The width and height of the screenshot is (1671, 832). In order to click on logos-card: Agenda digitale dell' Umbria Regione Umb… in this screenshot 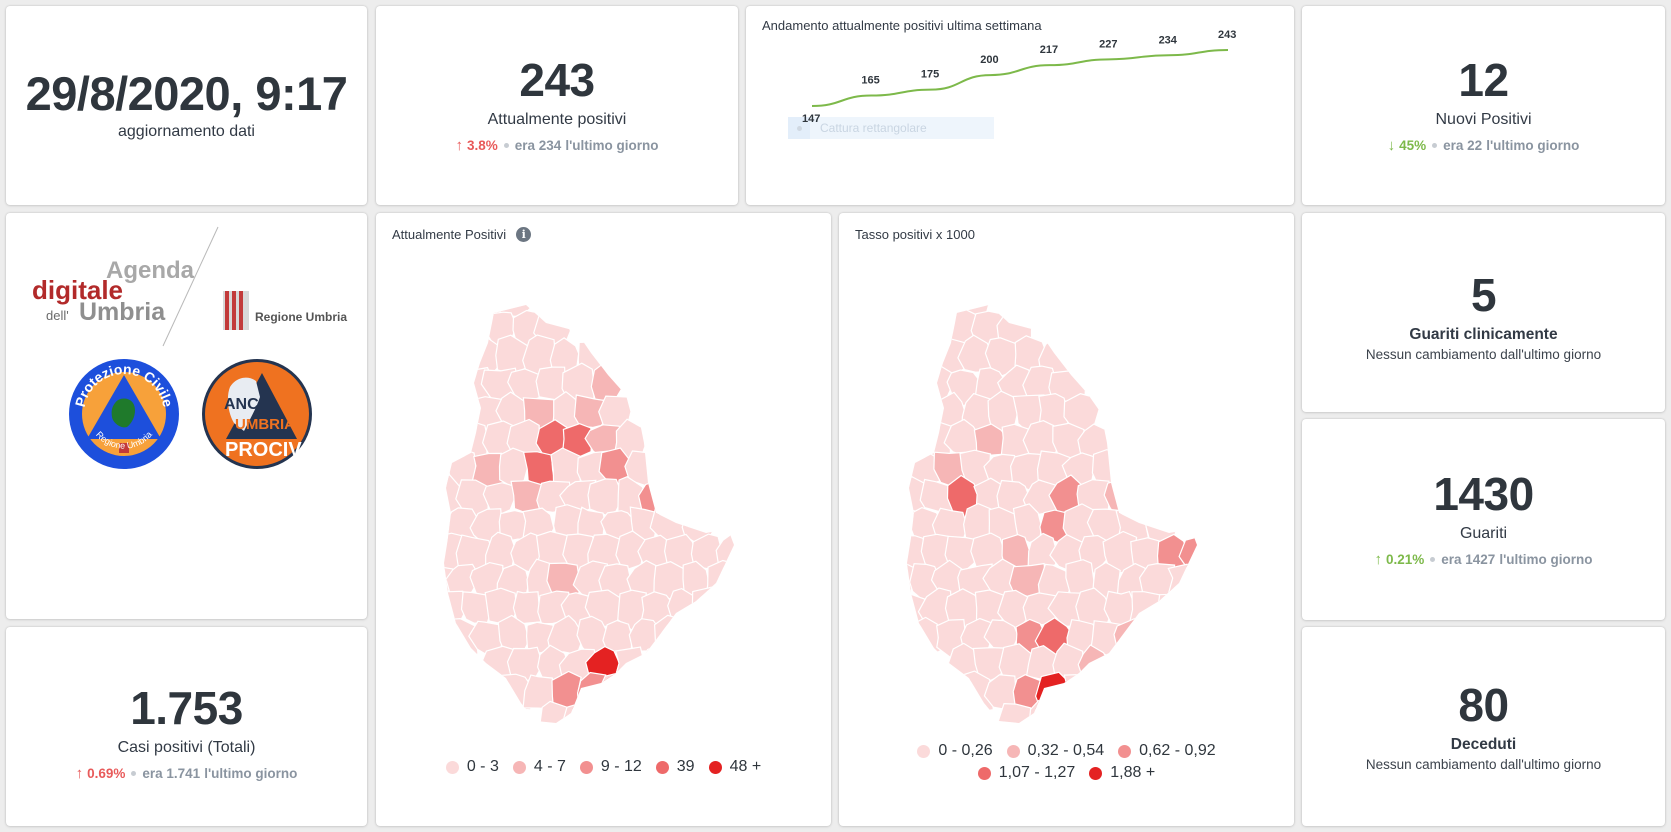, I will do `click(186, 416)`.